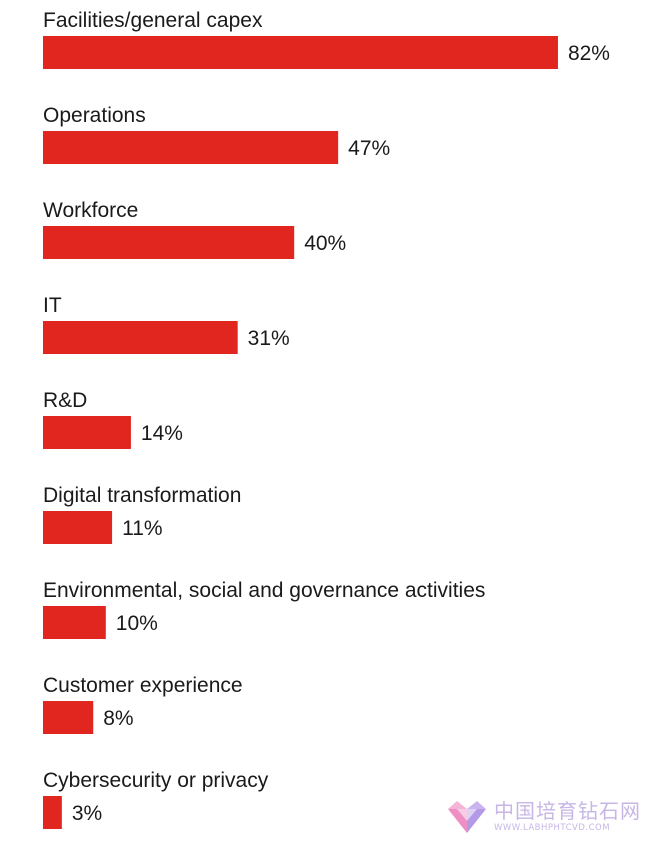  I want to click on category-label: Operations, so click(94, 115).